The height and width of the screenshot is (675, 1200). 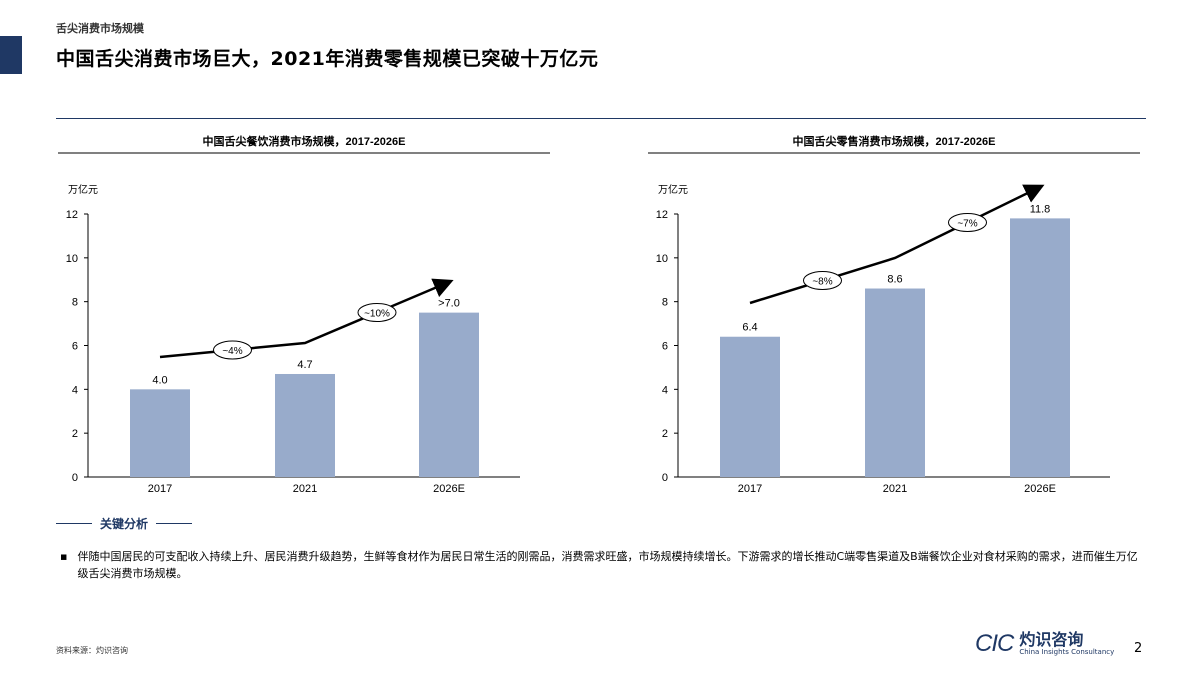 What do you see at coordinates (601, 118) in the screenshot?
I see `divider` at bounding box center [601, 118].